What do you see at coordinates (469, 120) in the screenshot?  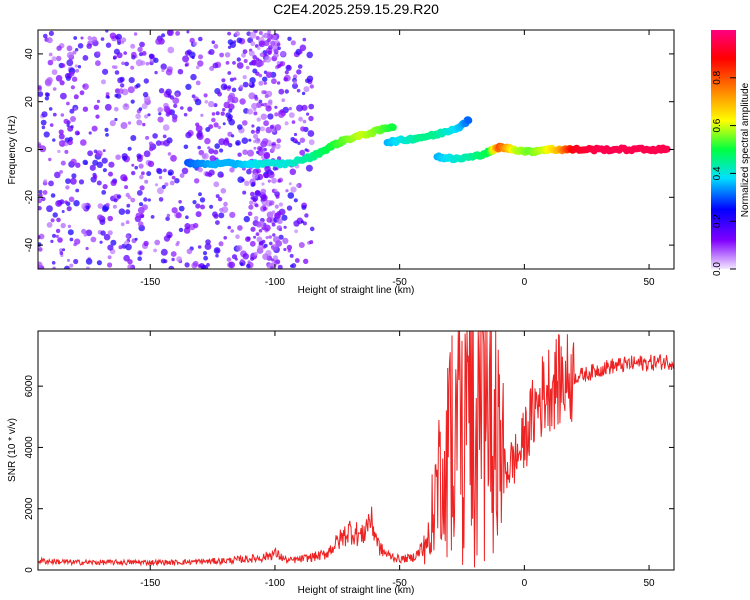 I see `track-point` at bounding box center [469, 120].